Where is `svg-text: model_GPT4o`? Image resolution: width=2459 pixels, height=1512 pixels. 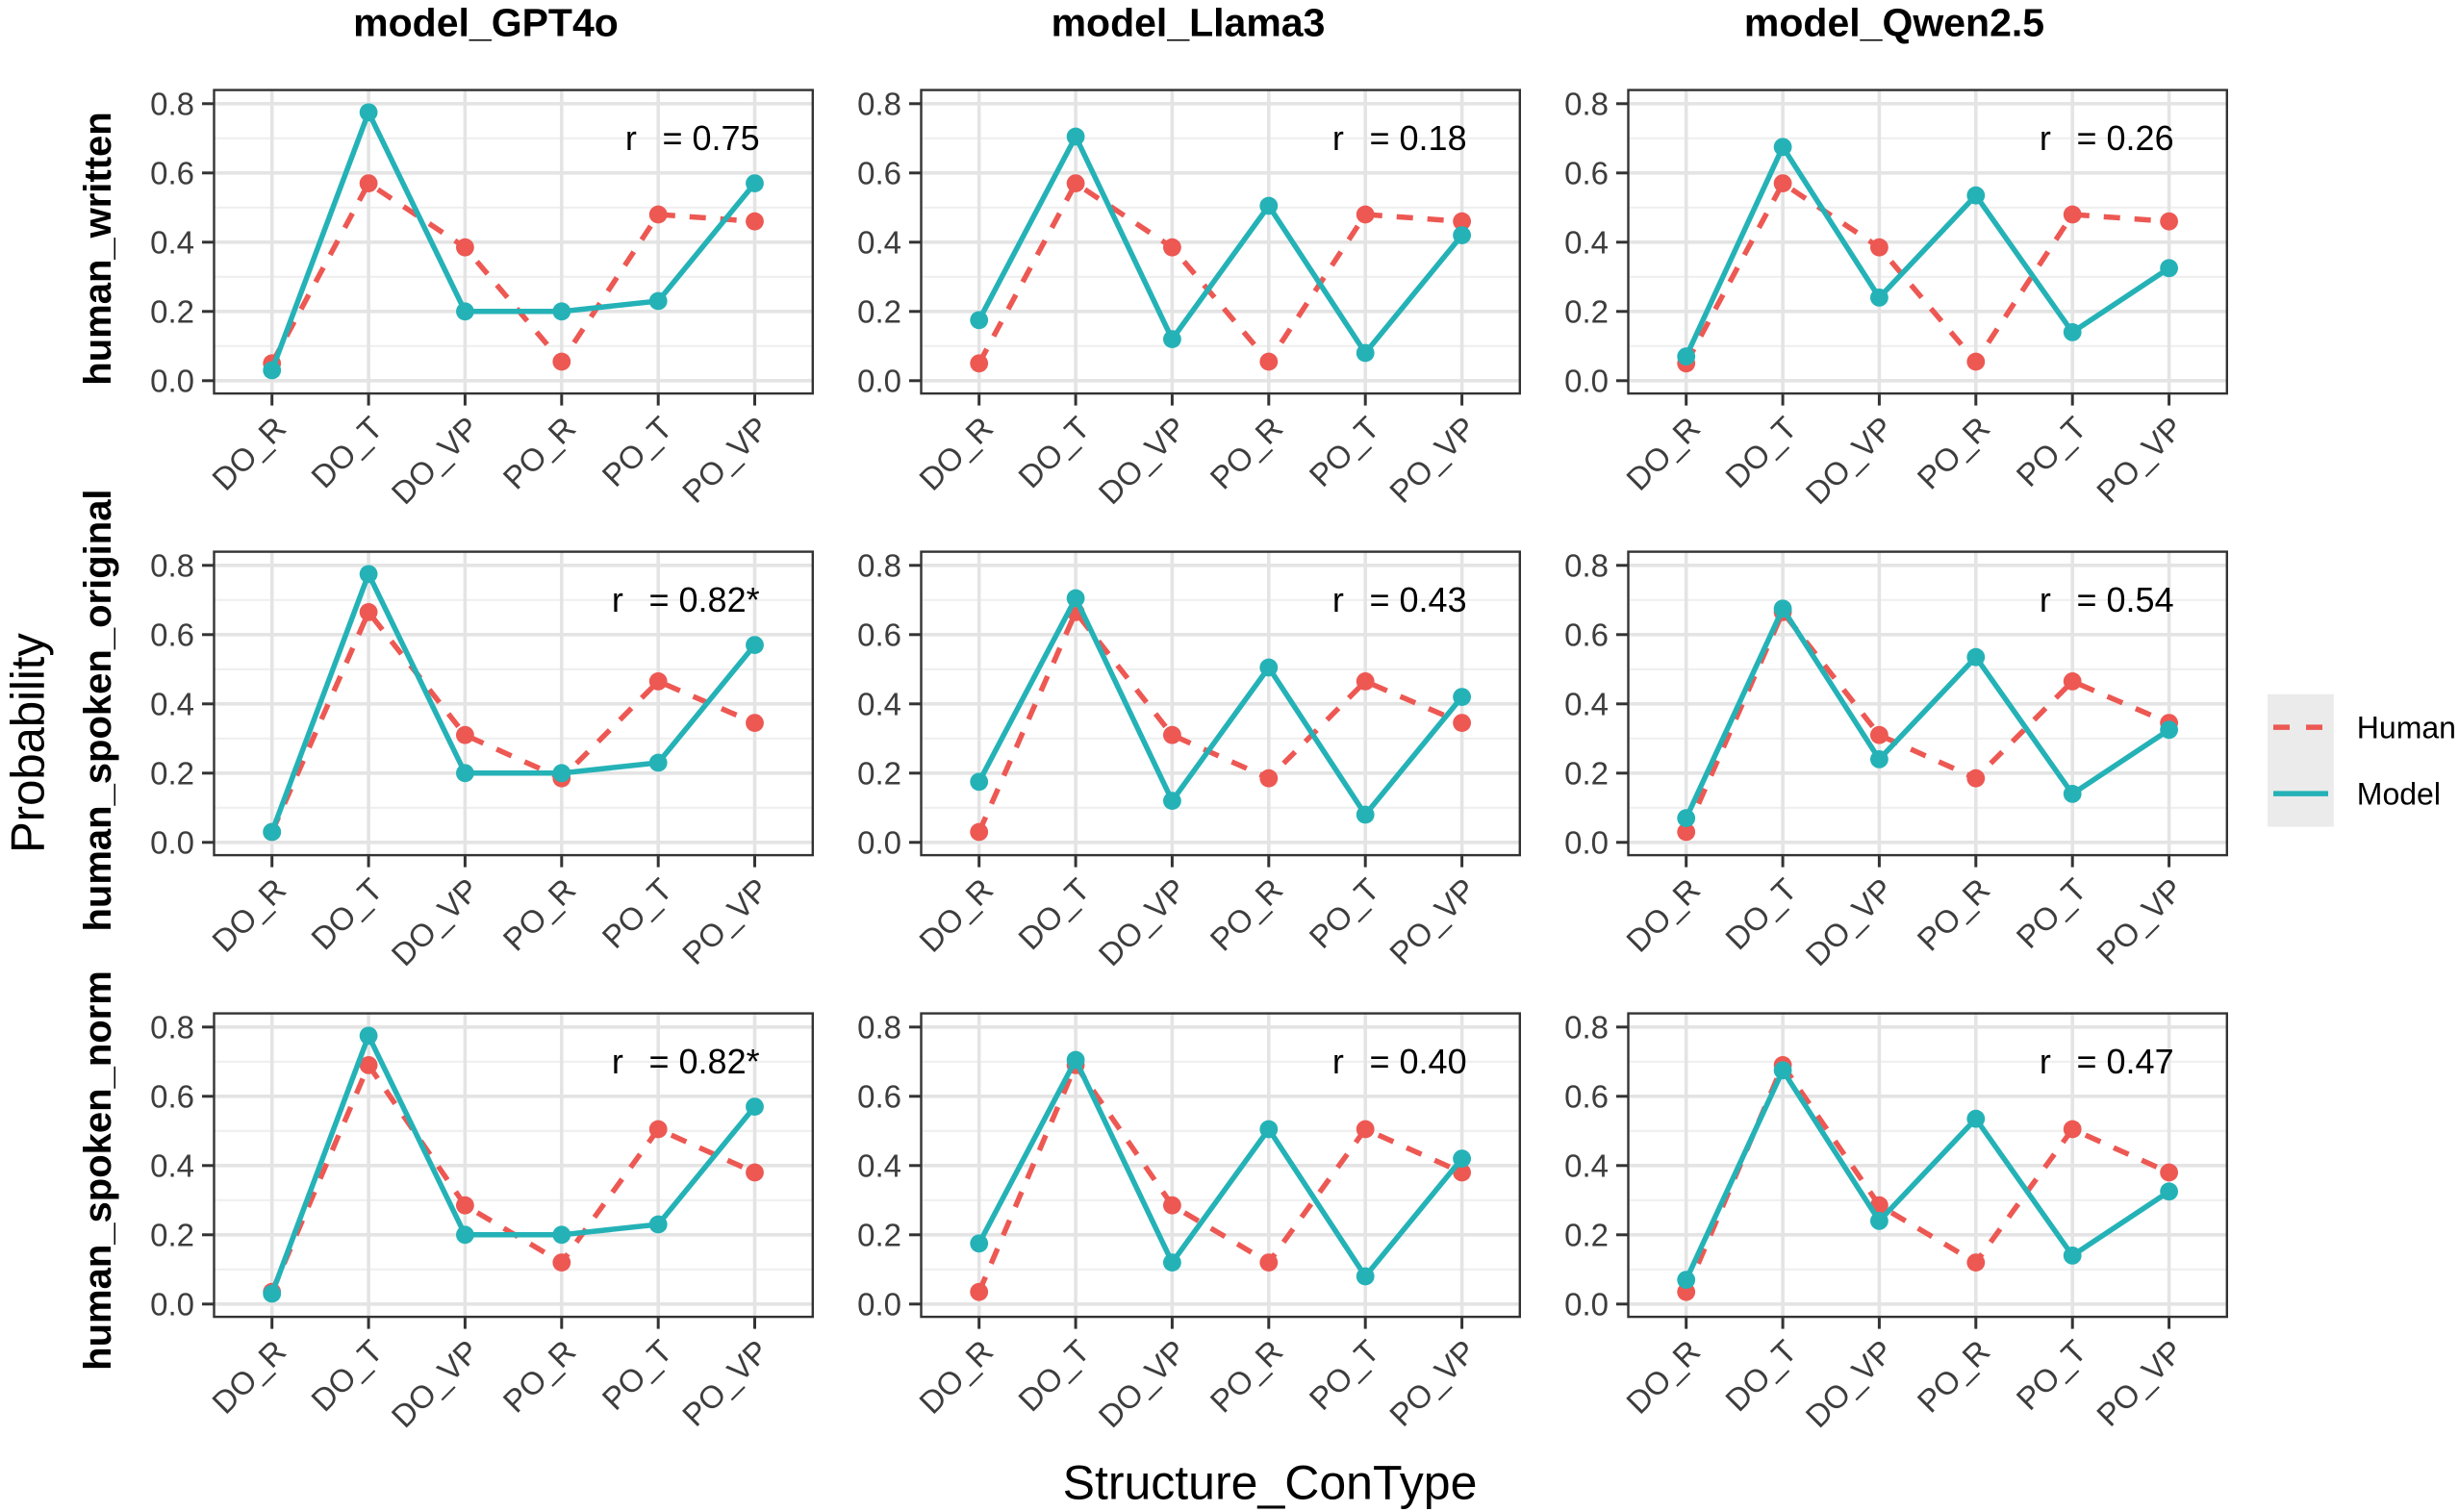 svg-text: model_GPT4o is located at coordinates (486, 23).